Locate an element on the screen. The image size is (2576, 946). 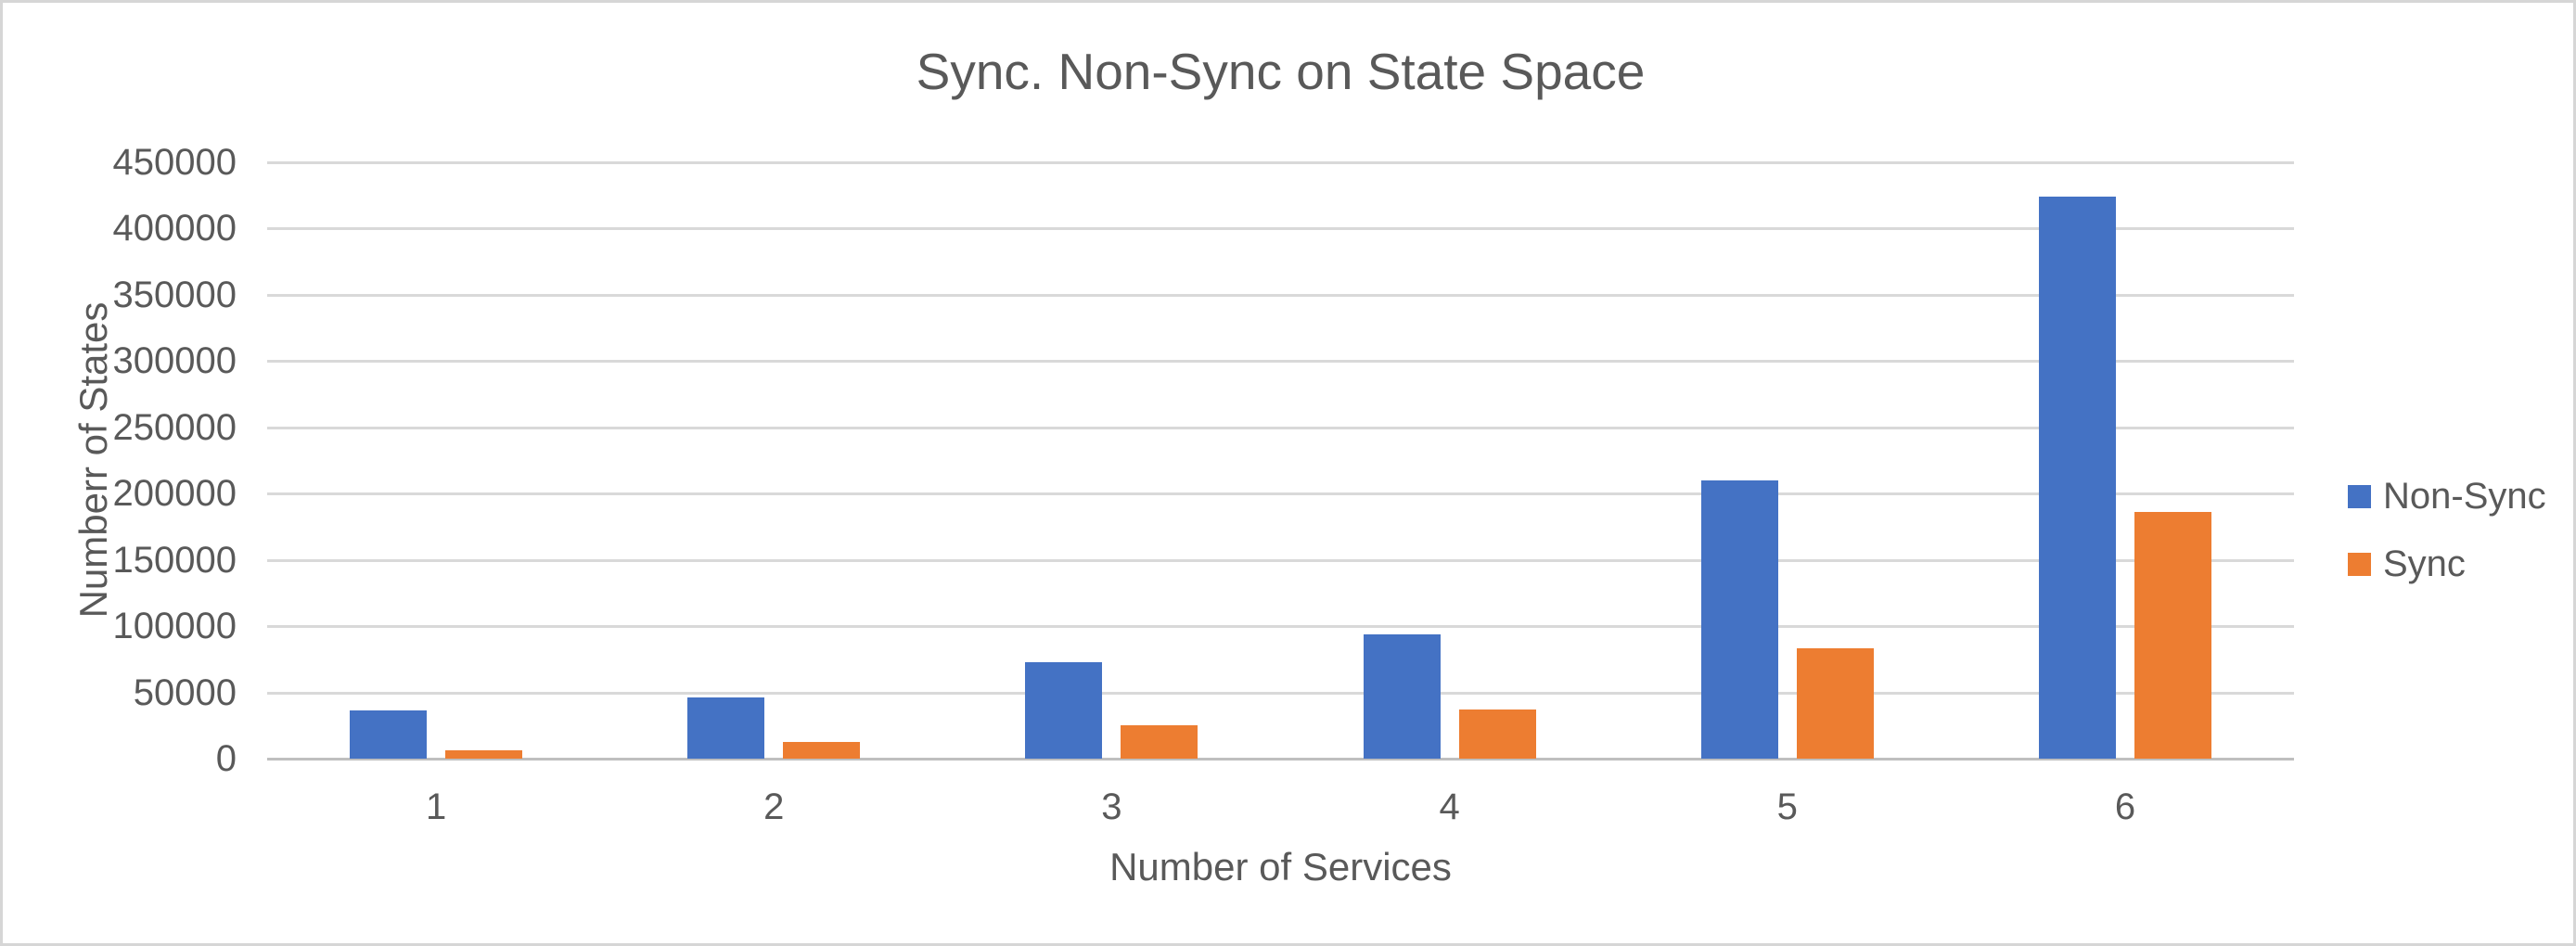
legend: Non-Sync Sync is located at coordinates (2447, 531).